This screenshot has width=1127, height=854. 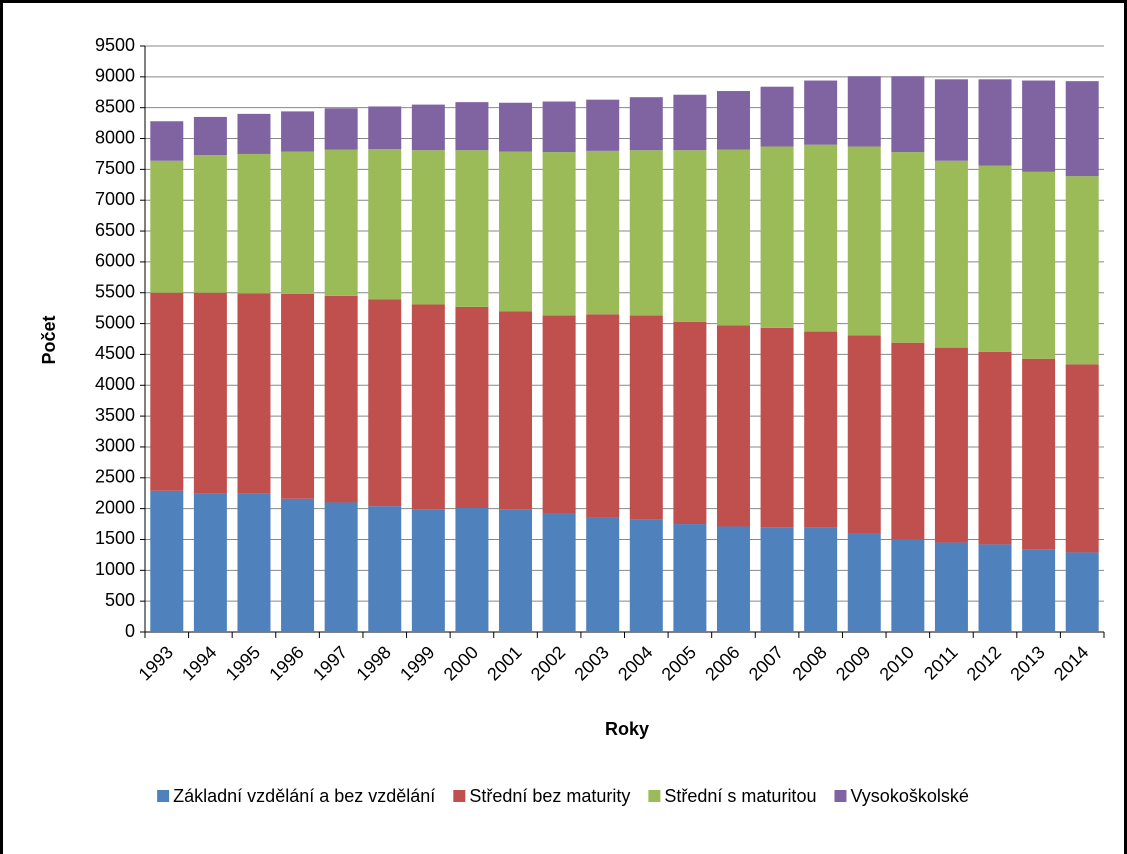 What do you see at coordinates (373, 663) in the screenshot?
I see `x-tick-label: 1998` at bounding box center [373, 663].